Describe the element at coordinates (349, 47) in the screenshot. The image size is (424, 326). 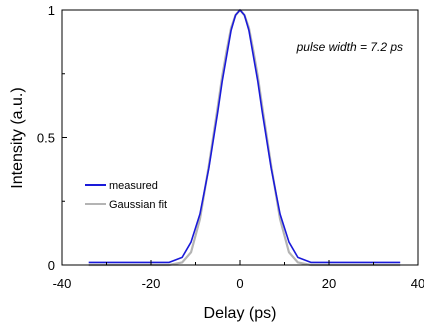
I see `annotation-pulse-width: pulse width = 7.2 ps` at that location.